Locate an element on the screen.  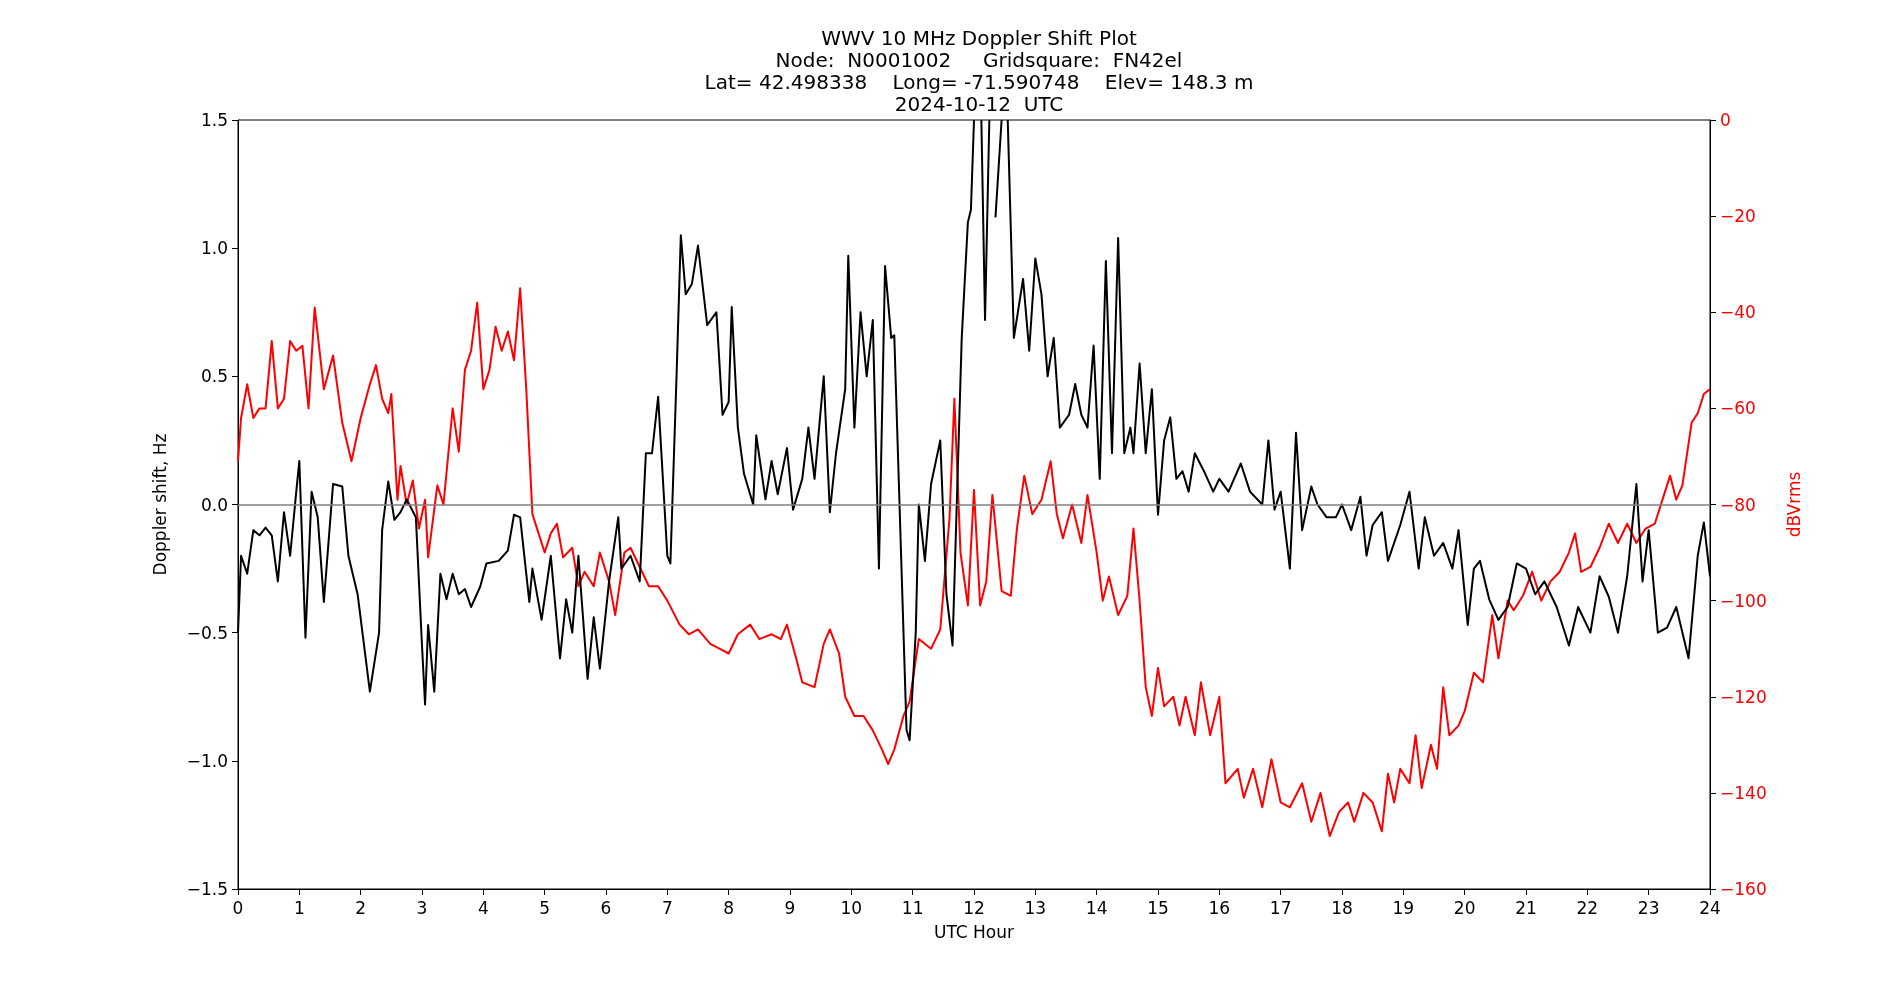
y2-tick-label: −100 is located at coordinates (1743, 600).